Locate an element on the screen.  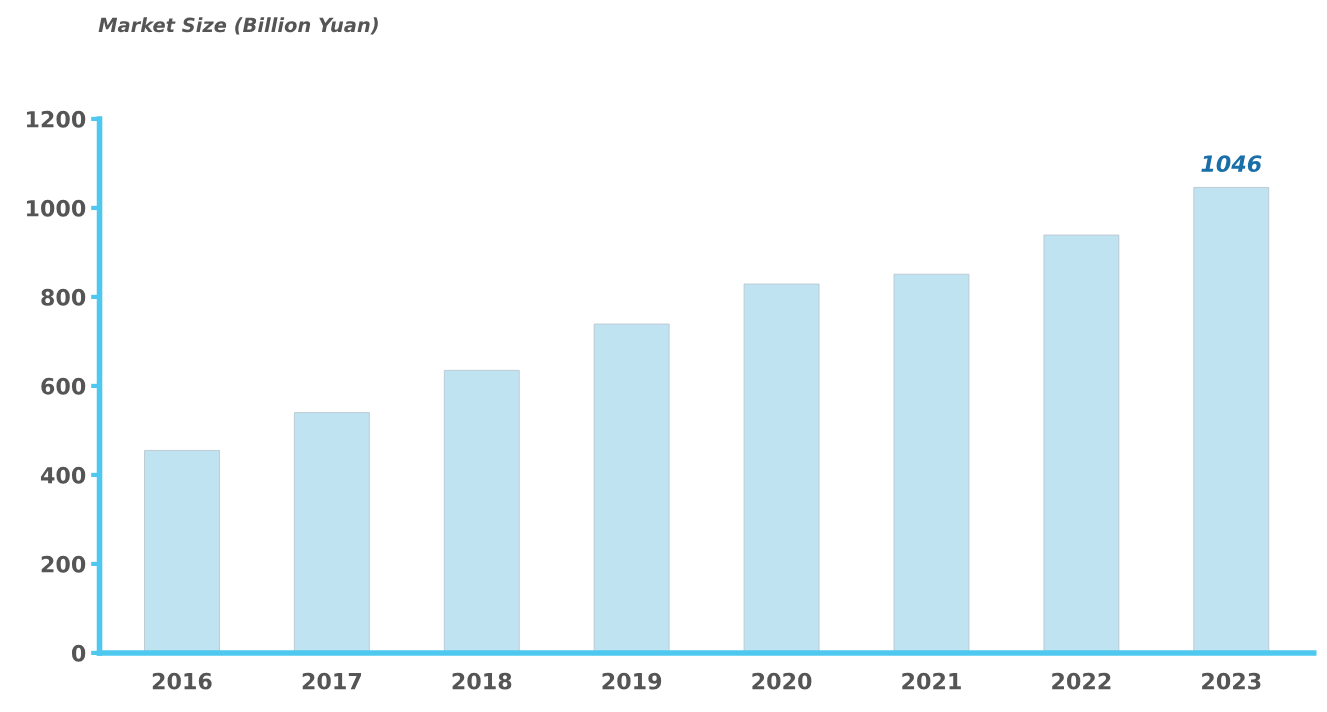
x-tick-label: 2021 is located at coordinates (931, 681).